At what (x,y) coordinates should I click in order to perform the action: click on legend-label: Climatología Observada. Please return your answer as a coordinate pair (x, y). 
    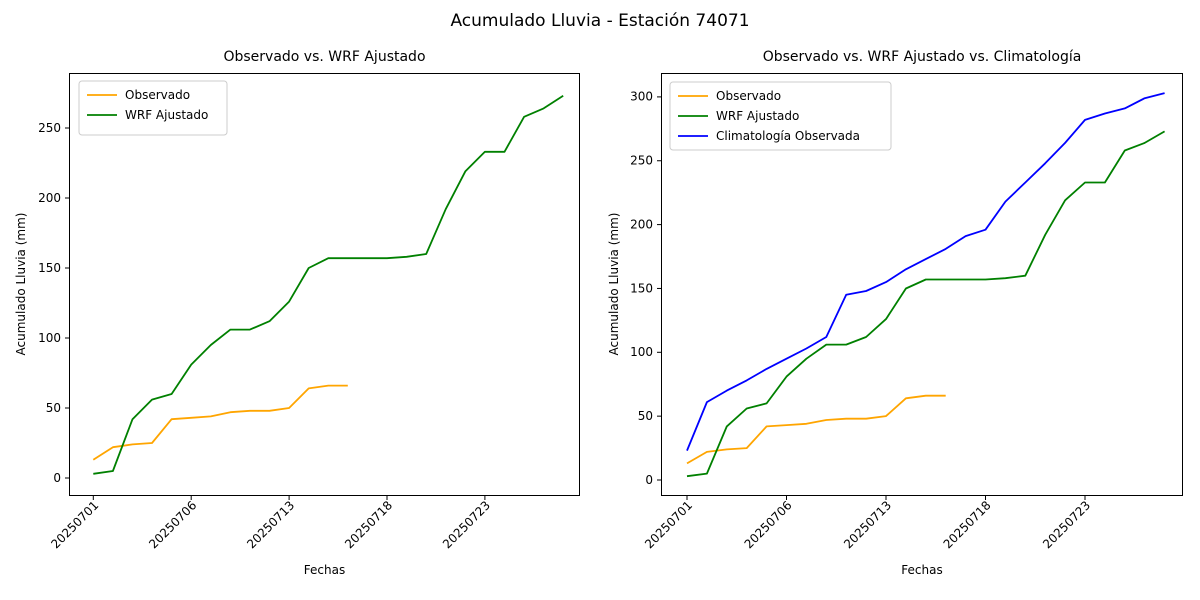
    Looking at the image, I should click on (788, 136).